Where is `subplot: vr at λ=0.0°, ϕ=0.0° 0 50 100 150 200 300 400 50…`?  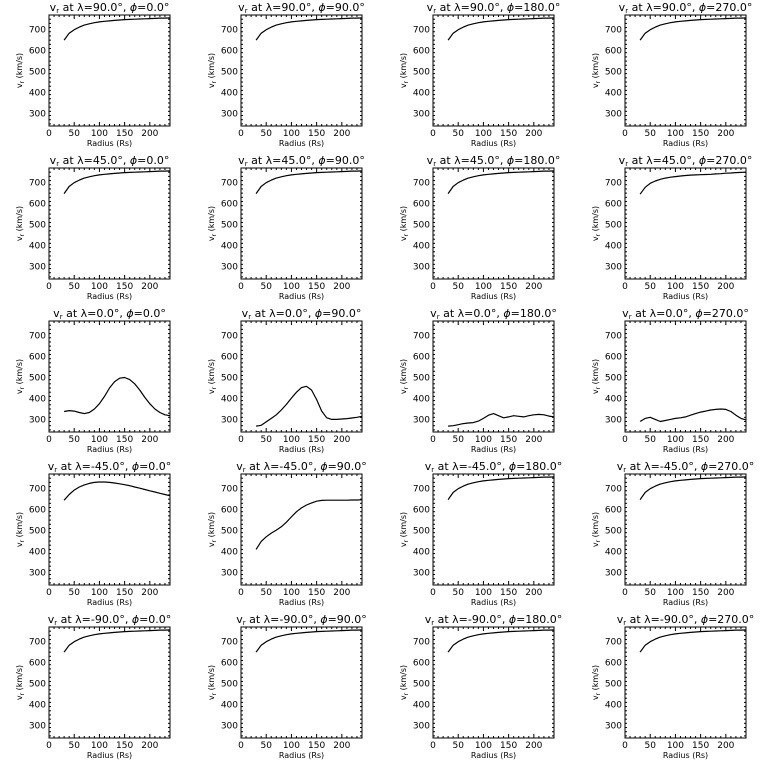
subplot: vr at λ=0.0°, ϕ=0.0° 0 50 100 150 200 300 400 50… is located at coordinates (93, 380).